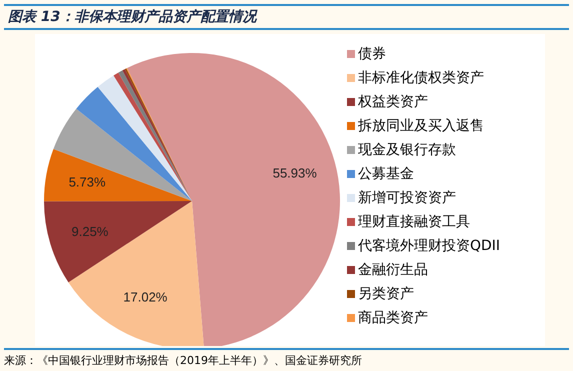 This screenshot has height=371, width=573. Describe the element at coordinates (414, 222) in the screenshot. I see `legend-label: 理财直接融资工具` at that location.